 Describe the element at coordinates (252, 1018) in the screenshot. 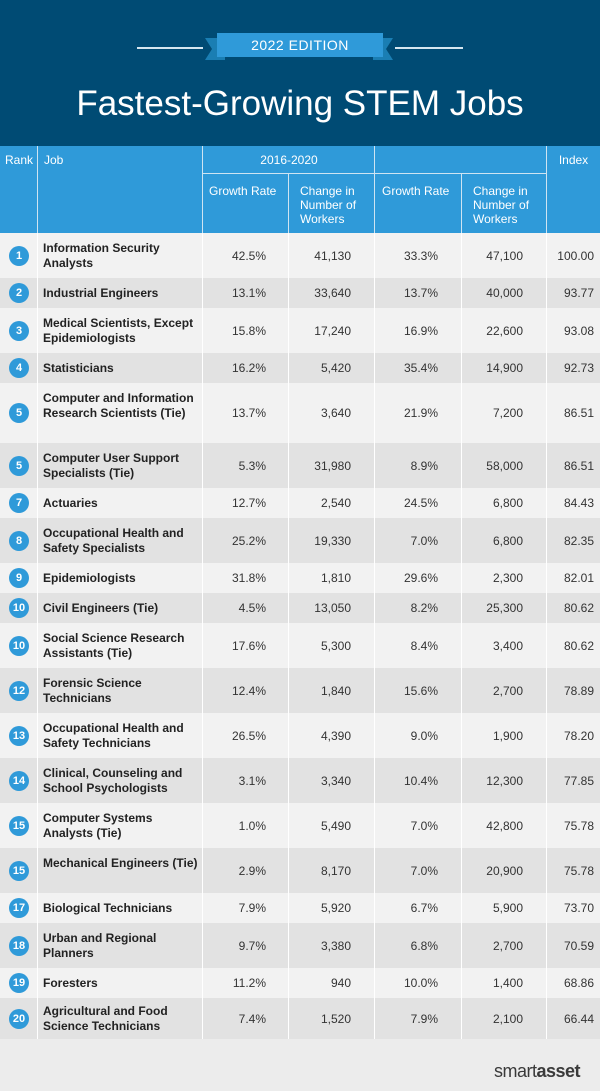

I see `growth-rate-2016-cell: 7.4%` at that location.